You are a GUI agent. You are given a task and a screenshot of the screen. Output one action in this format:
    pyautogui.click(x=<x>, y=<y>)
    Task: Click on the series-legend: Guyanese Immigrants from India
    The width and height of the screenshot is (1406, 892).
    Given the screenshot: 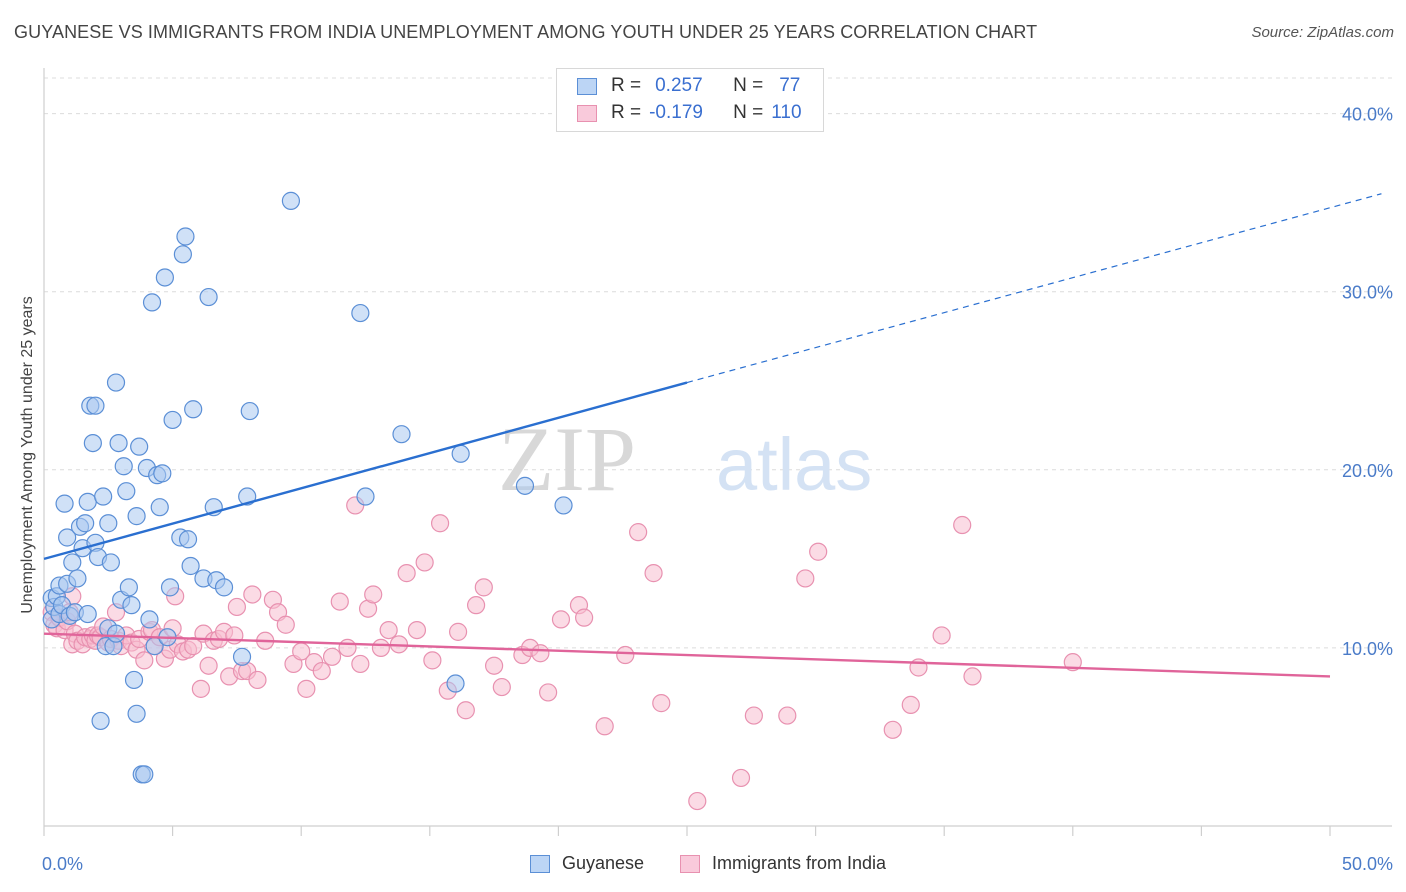 What is the action you would take?
    pyautogui.click(x=703, y=865)
    